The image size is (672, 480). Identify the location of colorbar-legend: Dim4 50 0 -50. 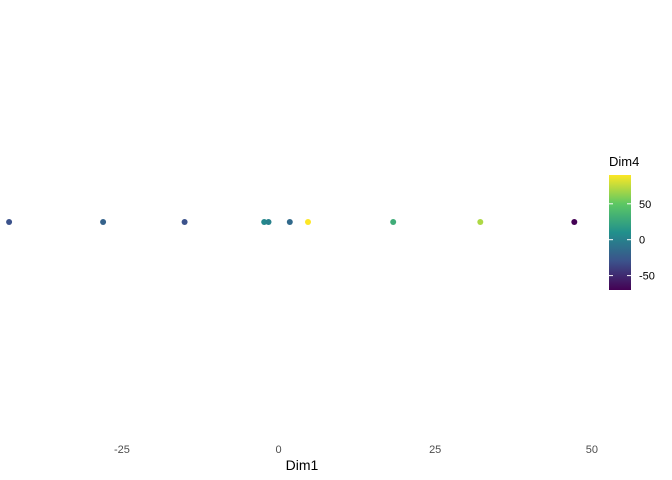
(632, 222).